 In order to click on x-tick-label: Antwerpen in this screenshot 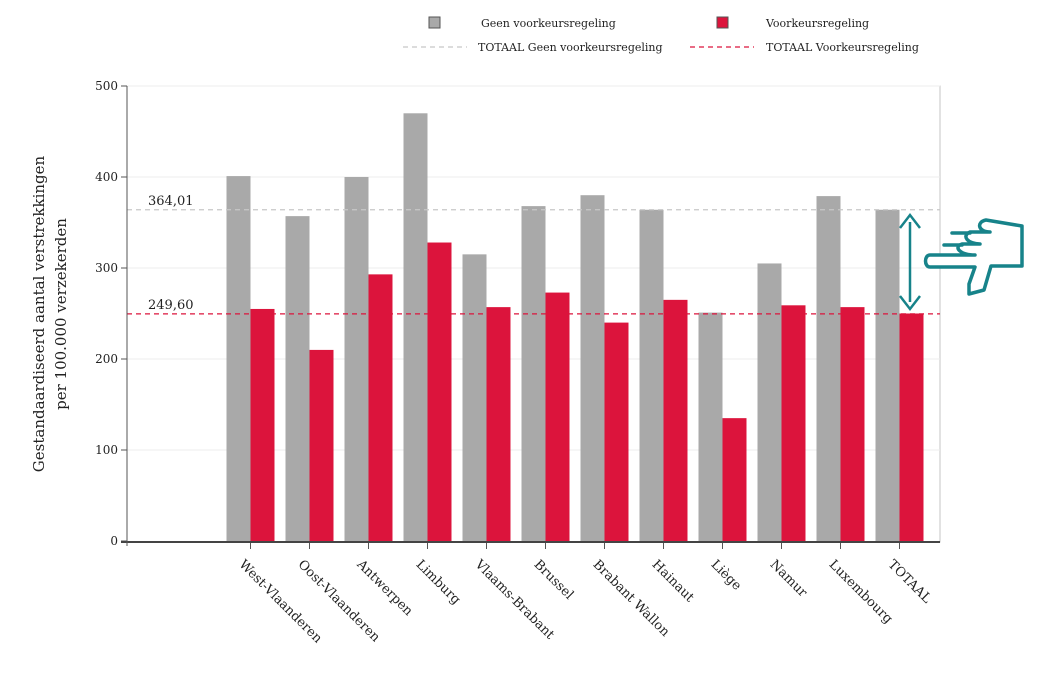, I will do `click(384, 588)`.